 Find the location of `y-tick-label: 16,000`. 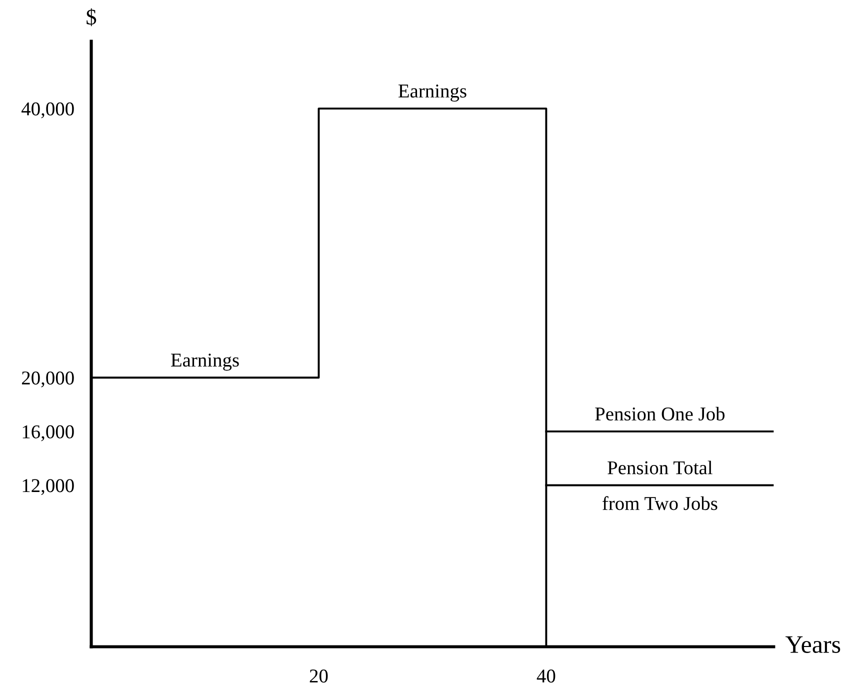

y-tick-label: 16,000 is located at coordinates (48, 433).